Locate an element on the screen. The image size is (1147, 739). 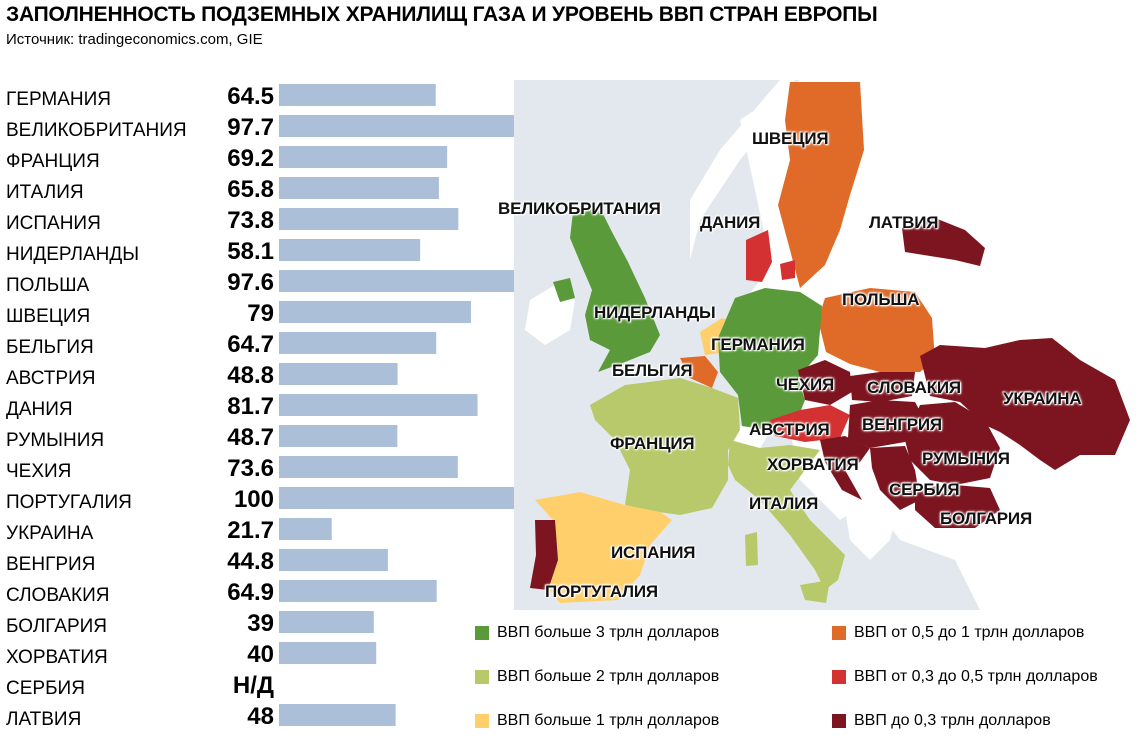
map-region-label: СЛОВАКИЯ is located at coordinates (914, 387).